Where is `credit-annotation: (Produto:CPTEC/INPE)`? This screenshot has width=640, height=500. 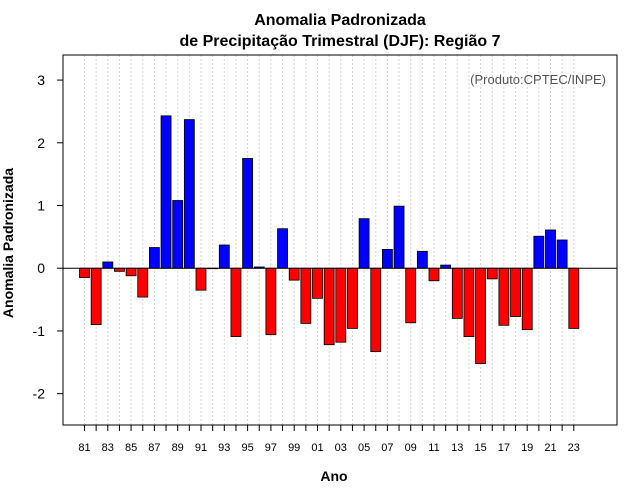
credit-annotation: (Produto:CPTEC/INPE) is located at coordinates (538, 79).